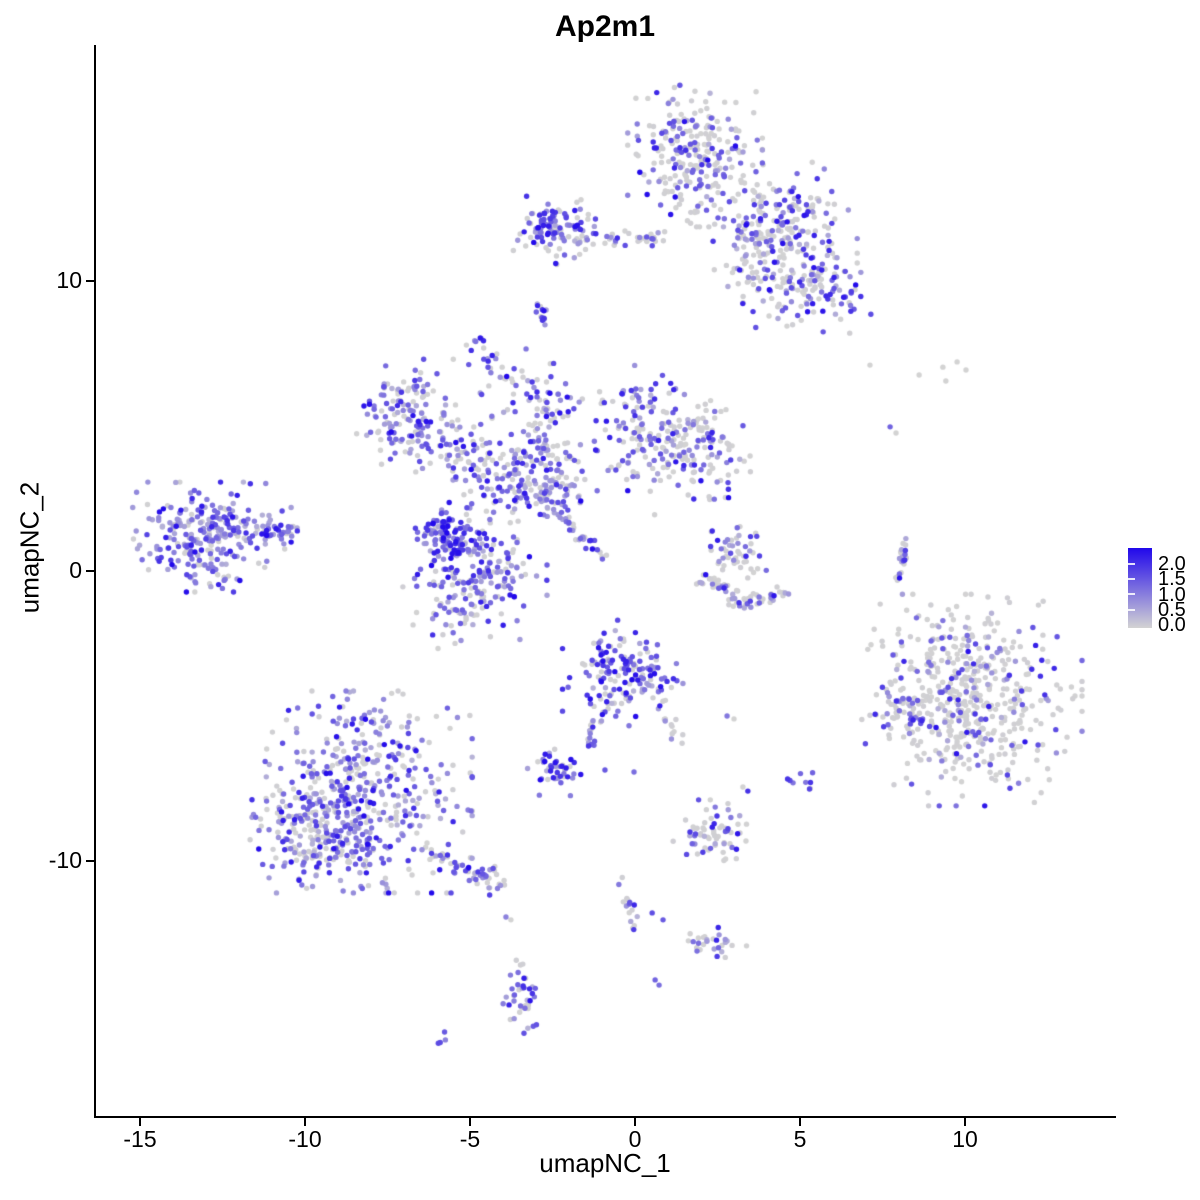 This screenshot has height=1200, width=1200. I want to click on y-tick-label: 10, so click(69, 280).